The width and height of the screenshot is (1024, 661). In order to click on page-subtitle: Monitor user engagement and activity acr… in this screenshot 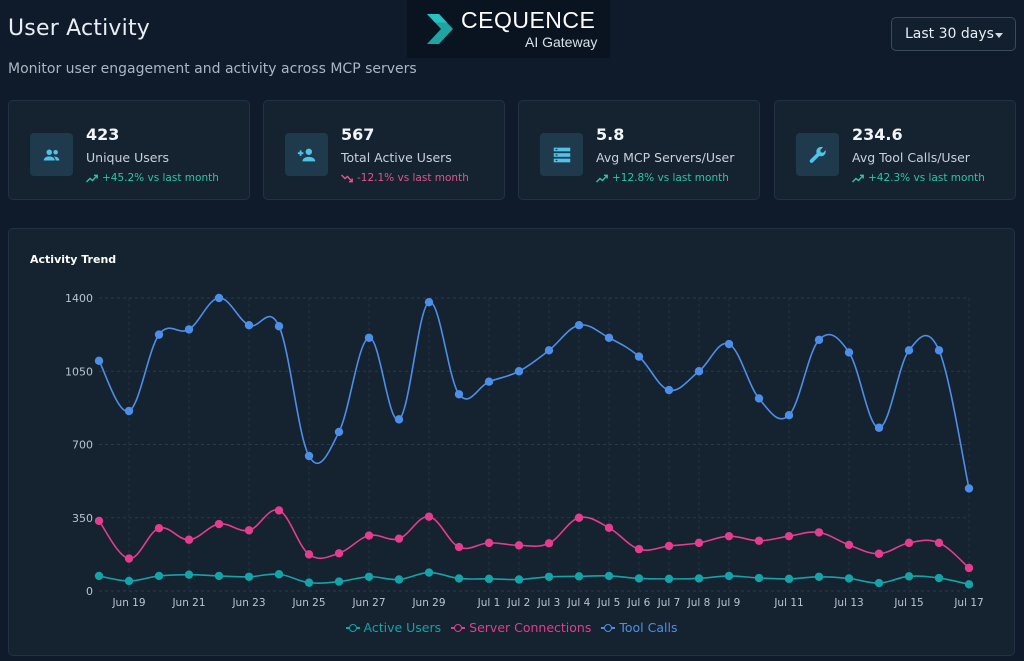, I will do `click(212, 69)`.